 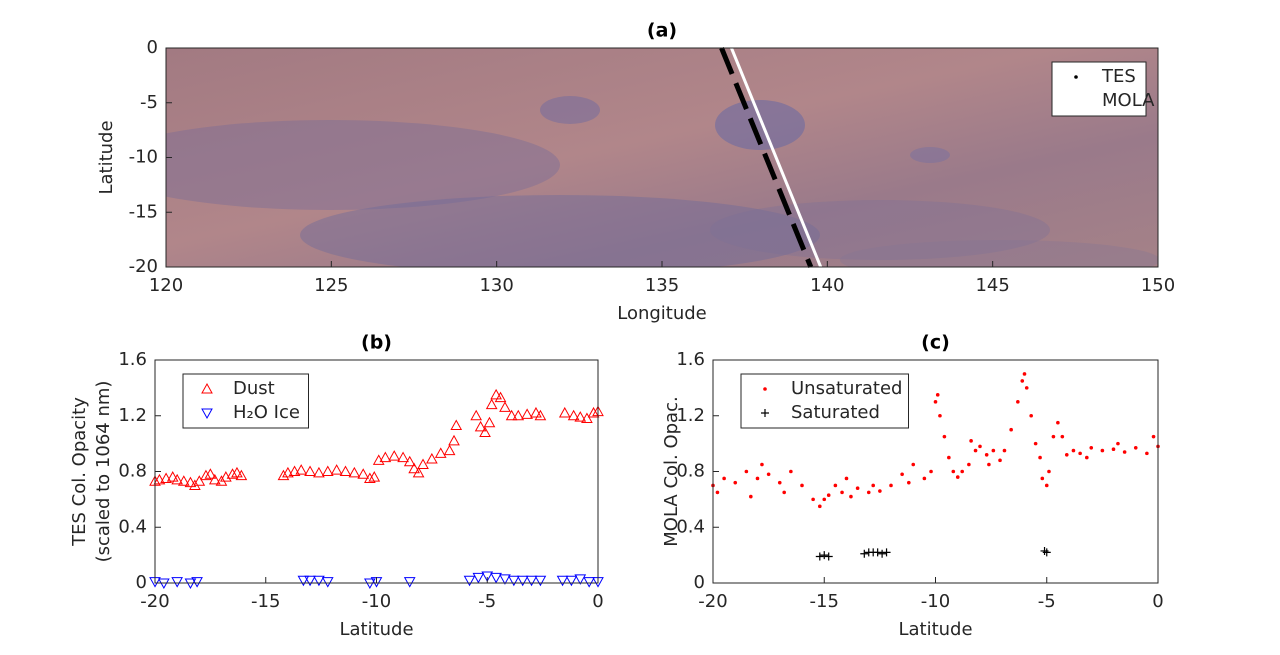 What do you see at coordinates (1099, 89) in the screenshot?
I see `legend-box` at bounding box center [1099, 89].